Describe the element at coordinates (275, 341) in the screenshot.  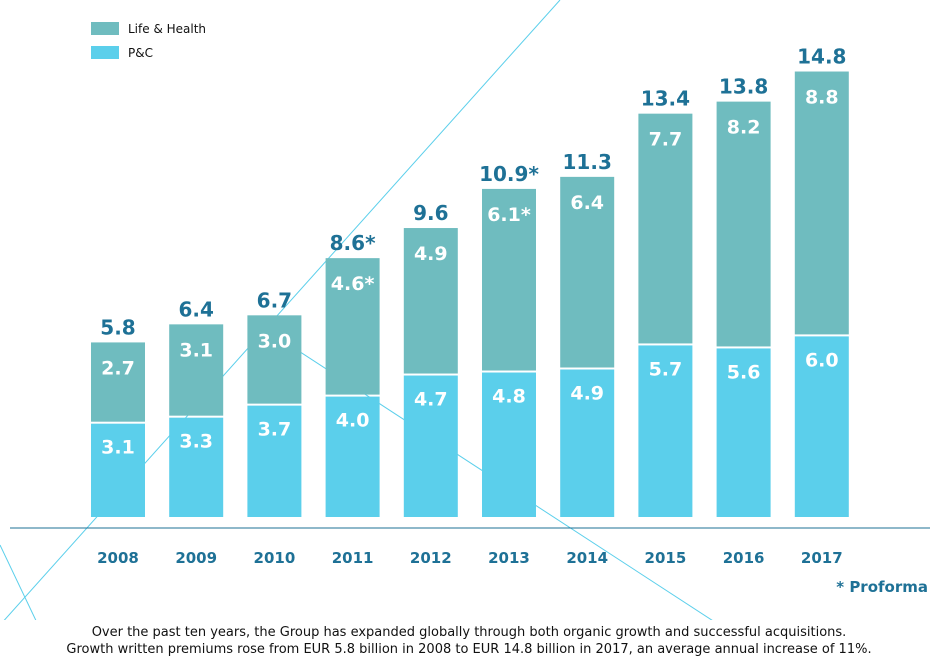
I see `label-life-health-2010: 3.0` at that location.